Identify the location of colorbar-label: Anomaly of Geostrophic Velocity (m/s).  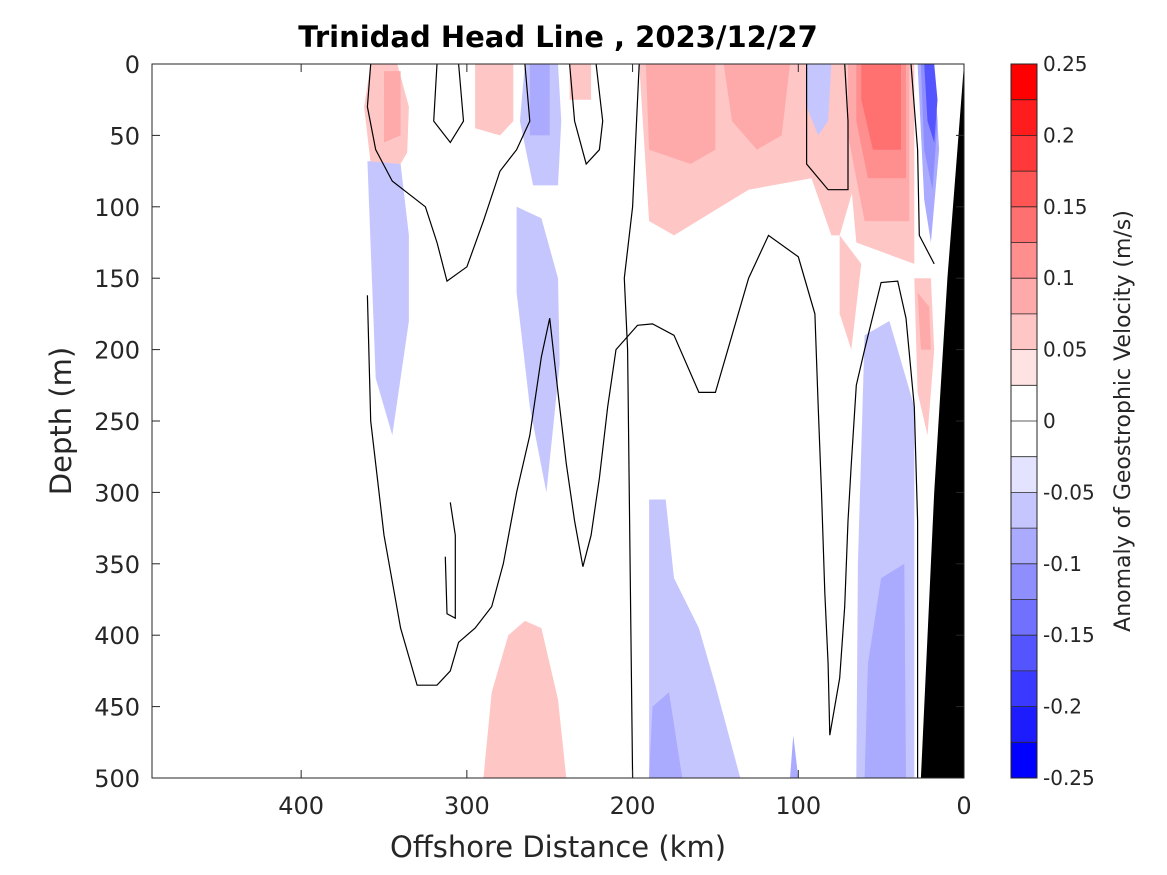
(1123, 421).